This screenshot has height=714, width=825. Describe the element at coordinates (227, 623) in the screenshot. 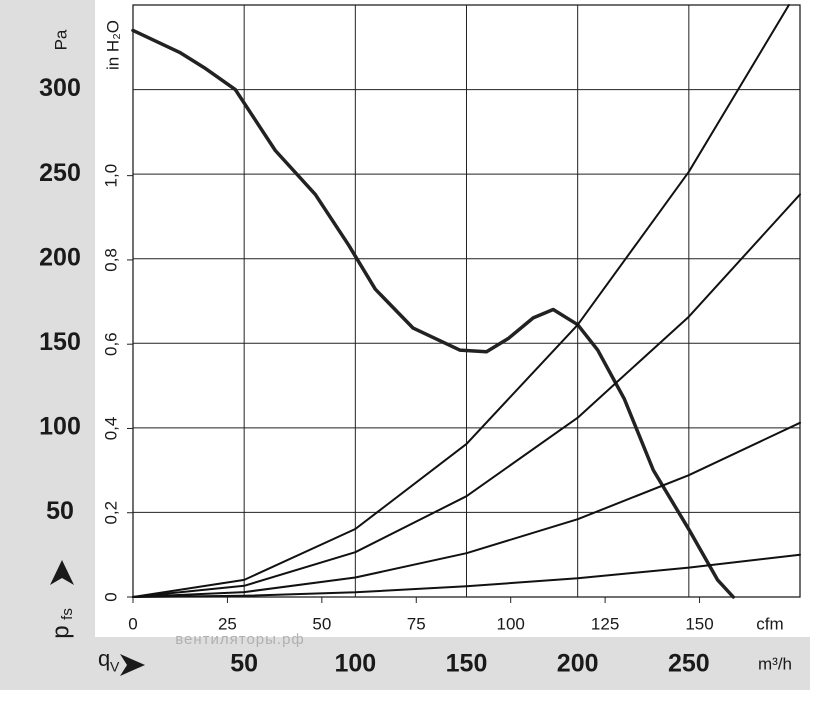

I see `x2-tick-label: 25` at that location.